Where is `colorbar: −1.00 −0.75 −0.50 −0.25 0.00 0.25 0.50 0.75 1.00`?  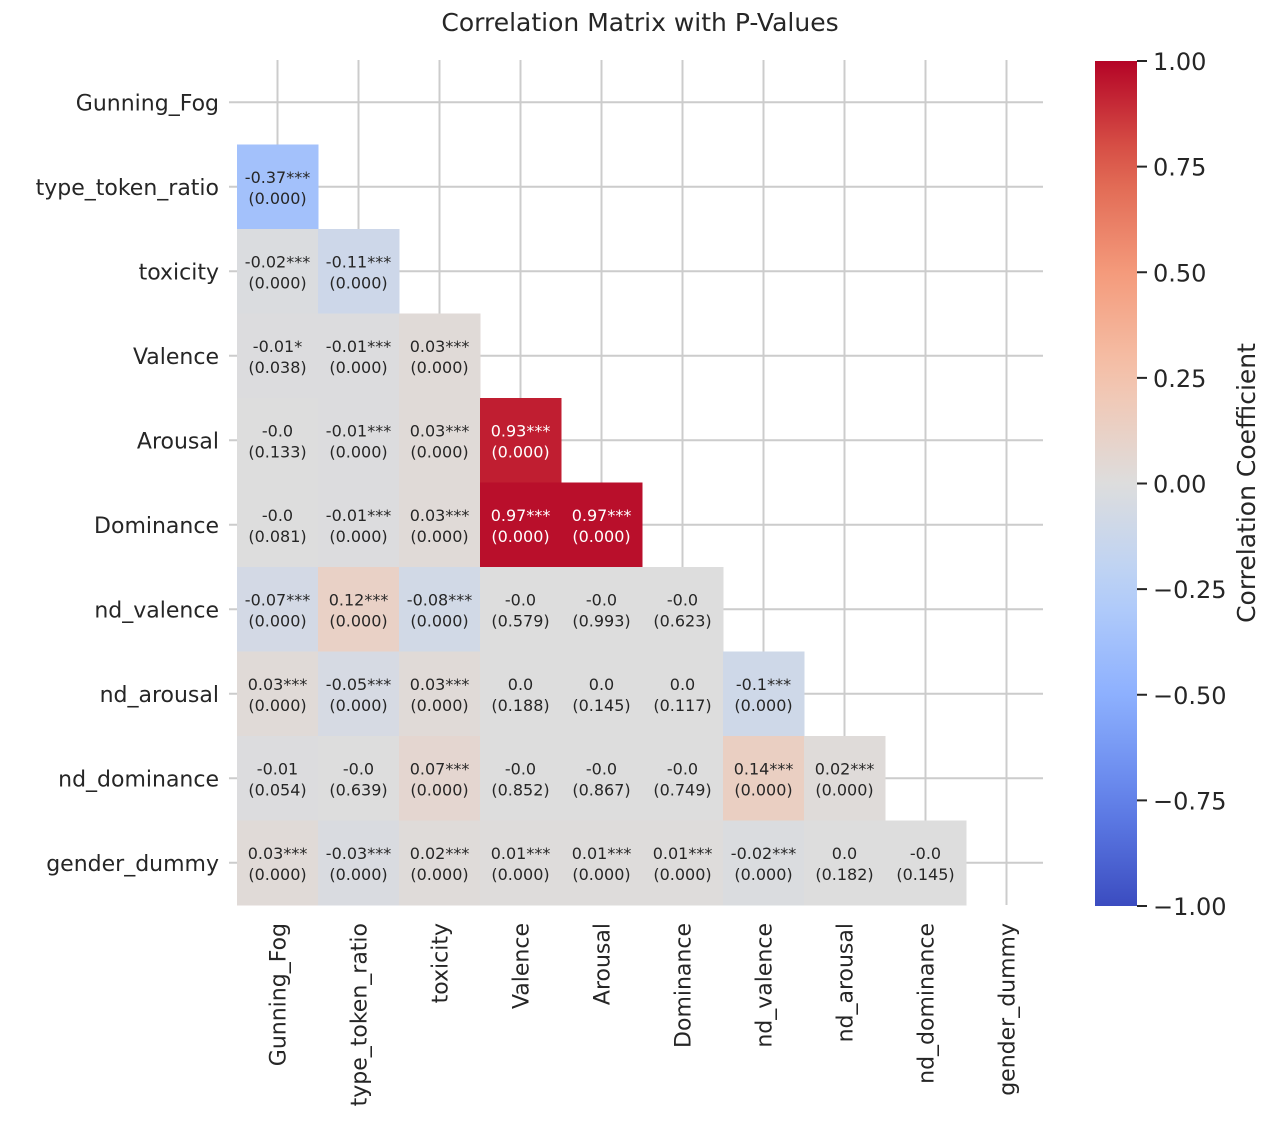 colorbar: −1.00 −0.75 −0.50 −0.25 0.00 0.25 0.50 0.75 1.00 is located at coordinates (1161, 484).